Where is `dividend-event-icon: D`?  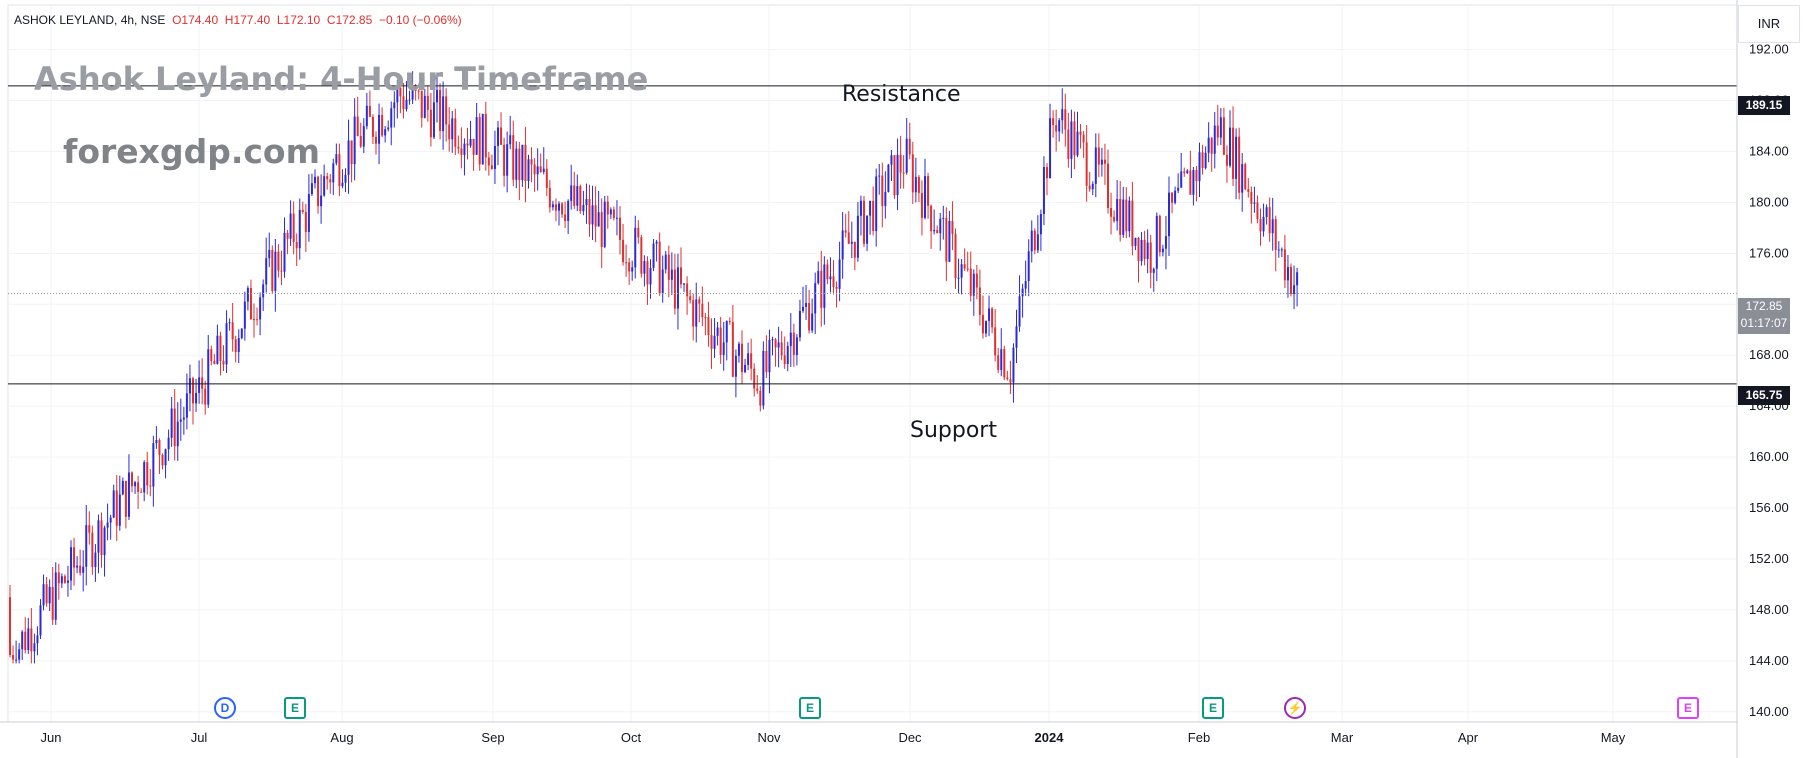
dividend-event-icon: D is located at coordinates (225, 708).